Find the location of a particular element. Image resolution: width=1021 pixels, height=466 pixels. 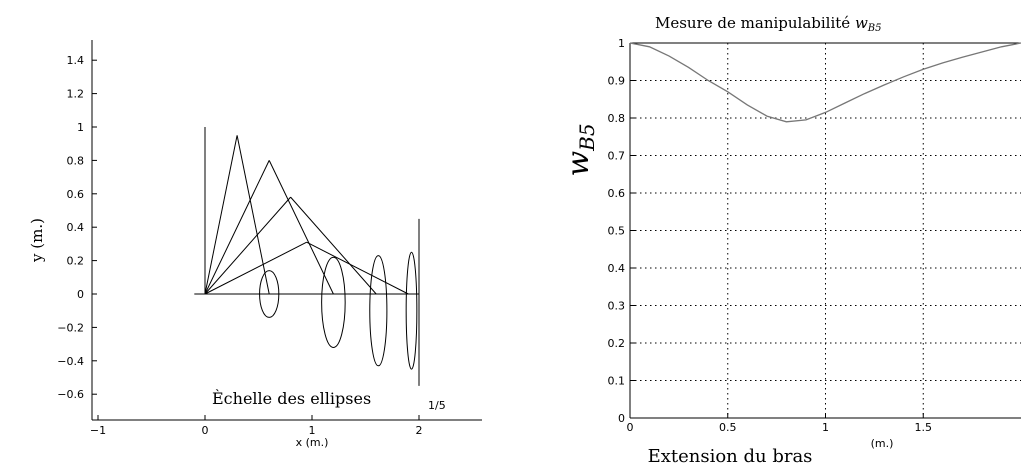

right-x-axis-unit: (m.) is located at coordinates (882, 443).